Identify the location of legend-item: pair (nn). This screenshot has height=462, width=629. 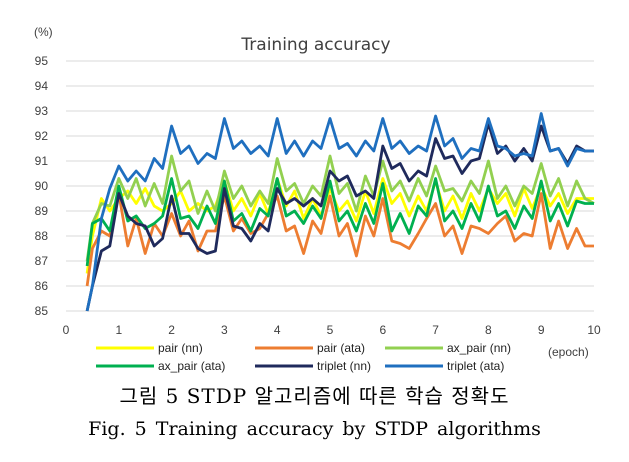
(149, 348).